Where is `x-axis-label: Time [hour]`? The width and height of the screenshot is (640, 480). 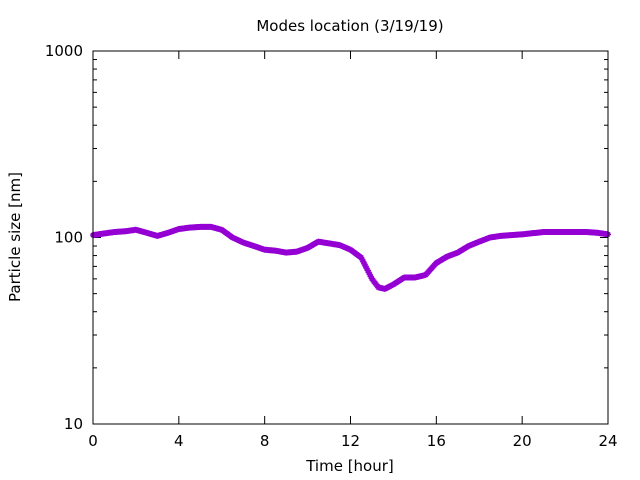
x-axis-label: Time [hour] is located at coordinates (349, 466).